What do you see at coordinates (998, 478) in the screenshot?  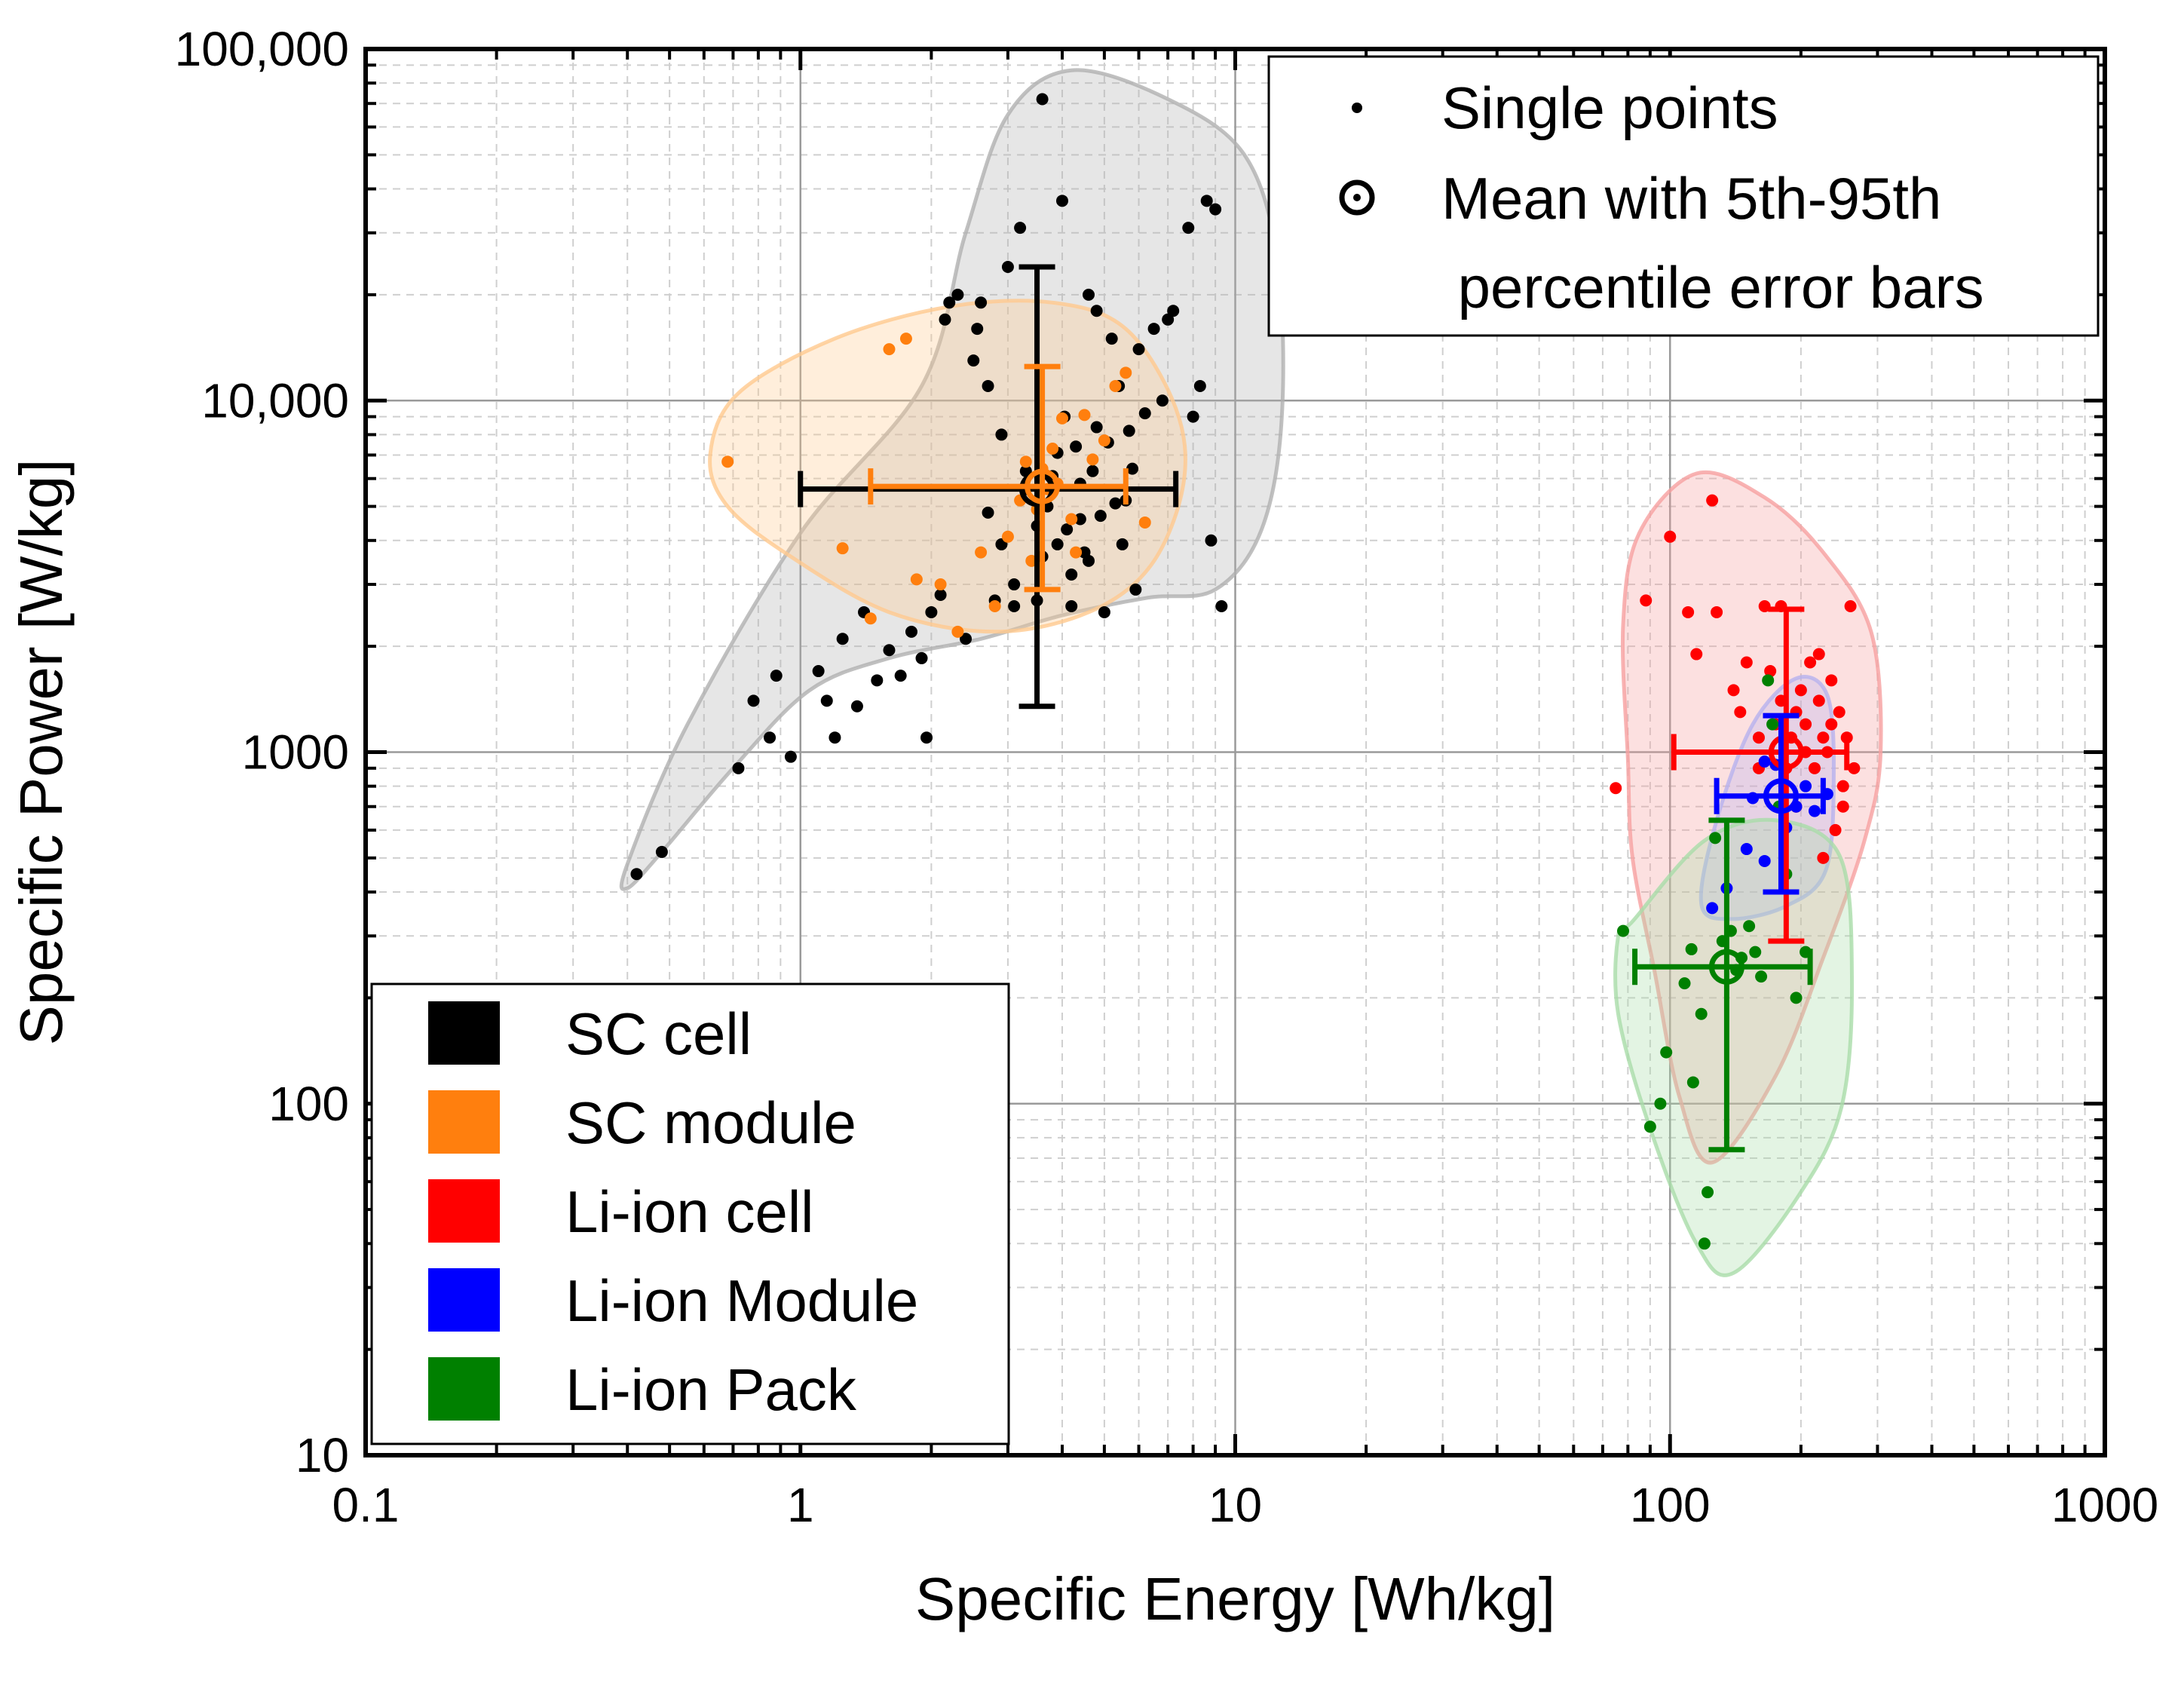 I see `mean-sc-module` at bounding box center [998, 478].